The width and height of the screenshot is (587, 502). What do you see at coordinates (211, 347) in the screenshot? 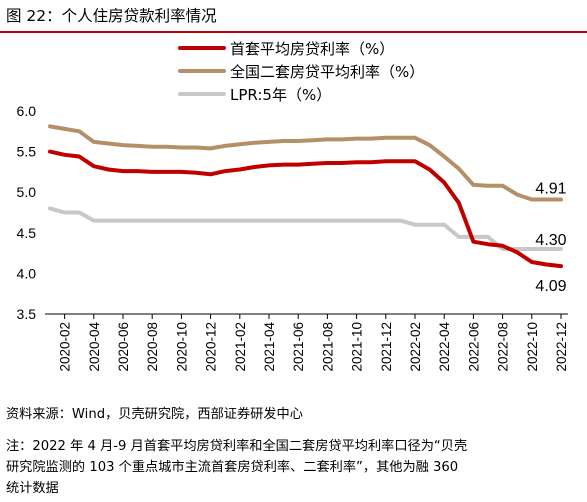
I see `x-tick-label: 2020-12` at bounding box center [211, 347].